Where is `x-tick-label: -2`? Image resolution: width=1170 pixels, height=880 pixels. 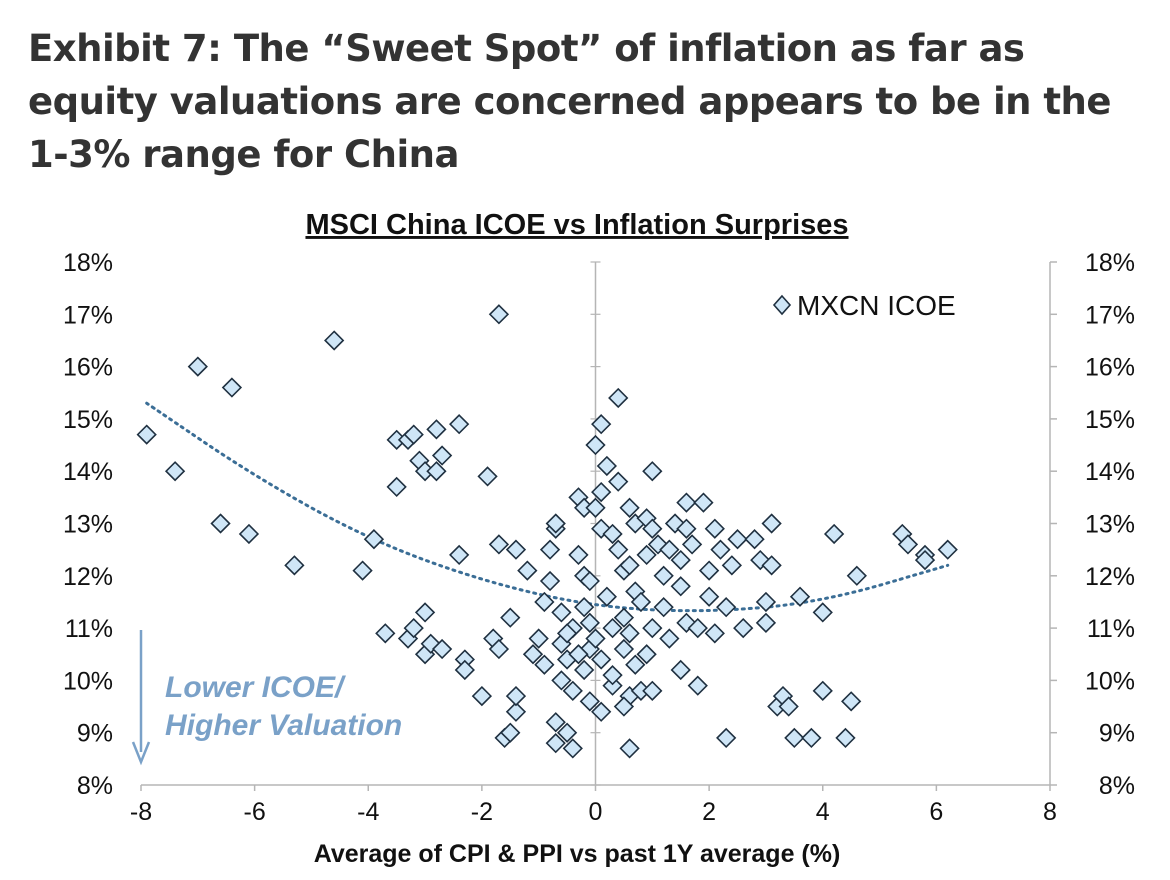
x-tick-label: -2 is located at coordinates (482, 812).